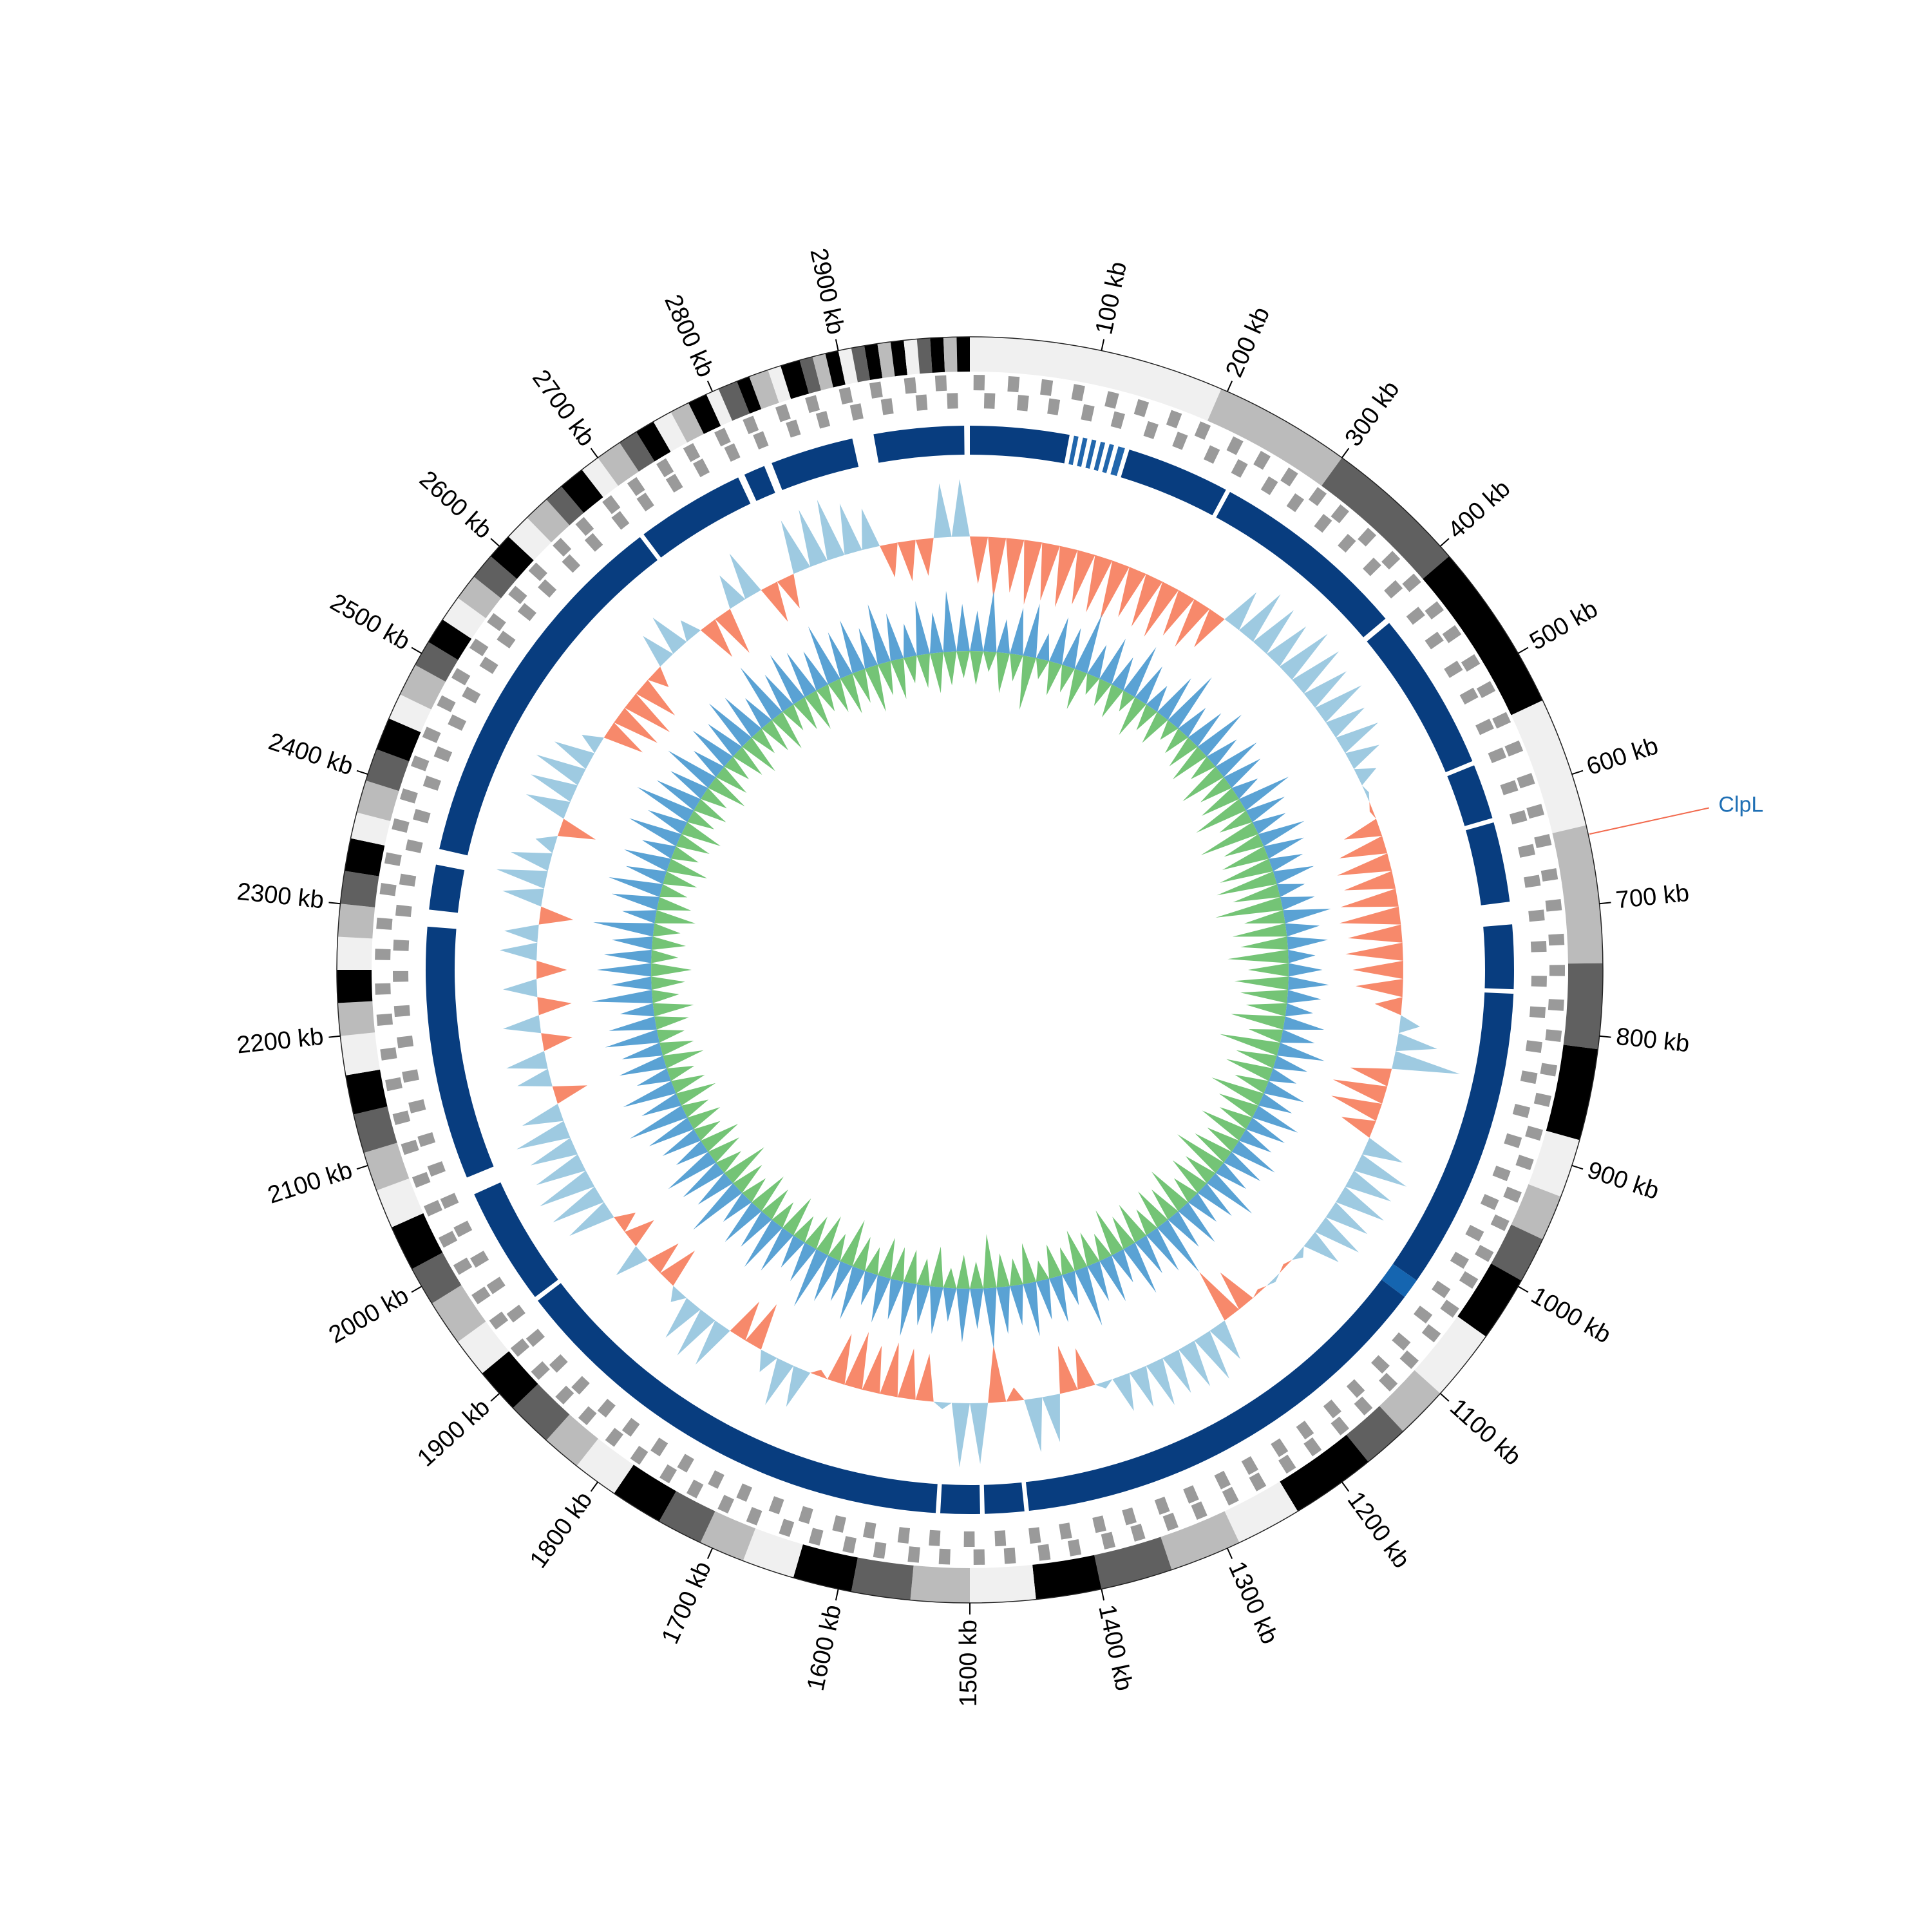 This screenshot has width=1932, height=1932. I want to click on tick-label: 500 kb, so click(1564, 626).